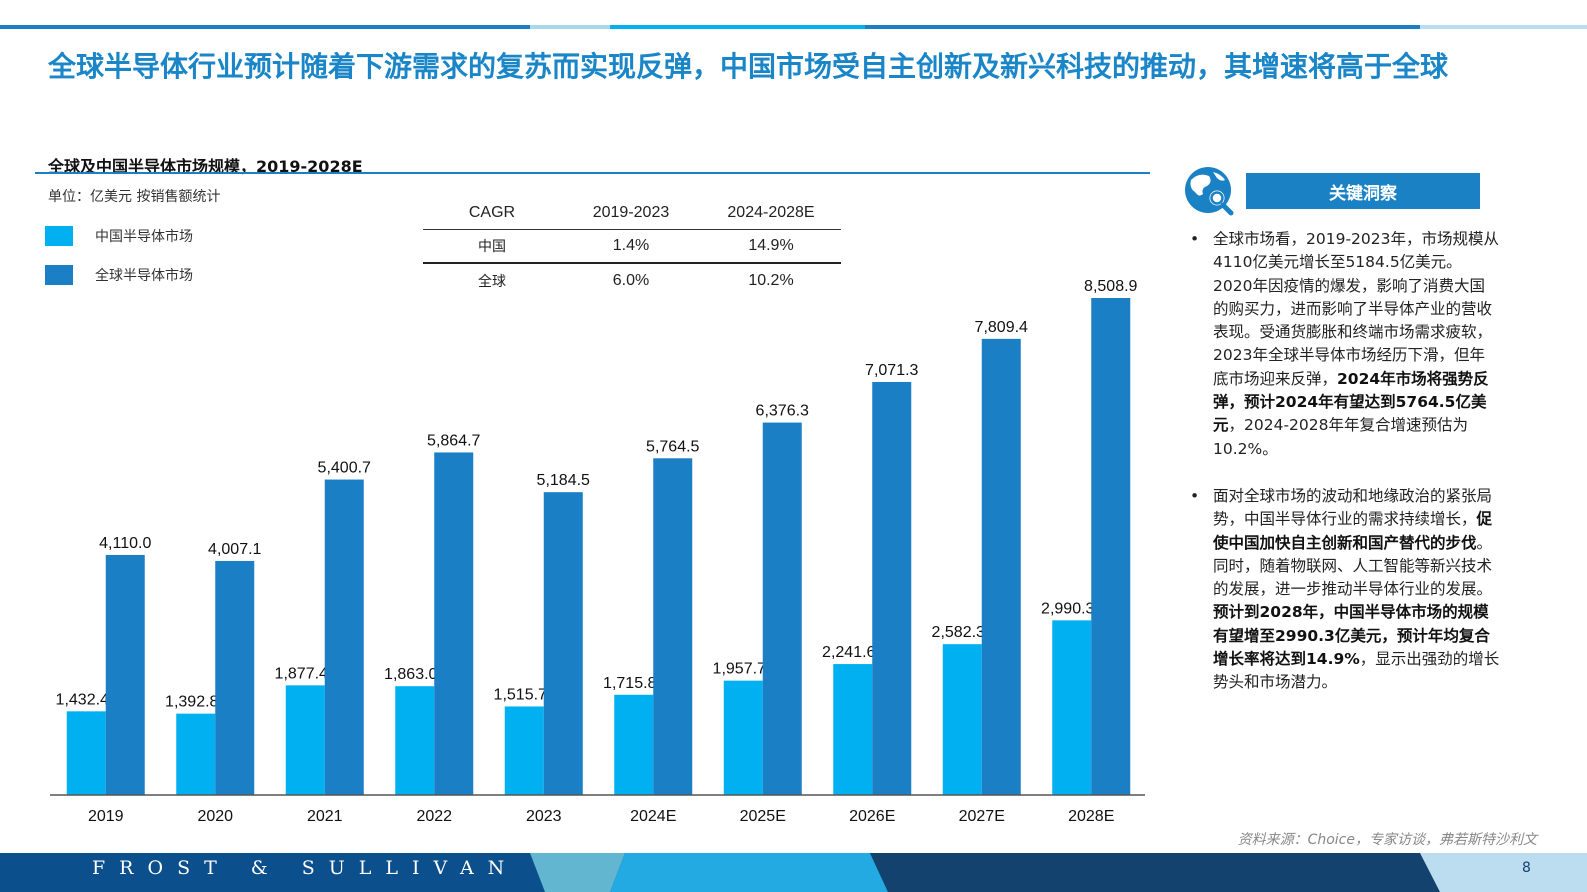 This screenshot has width=1587, height=892. I want to click on header-cell: 2024-2028E, so click(771, 212).